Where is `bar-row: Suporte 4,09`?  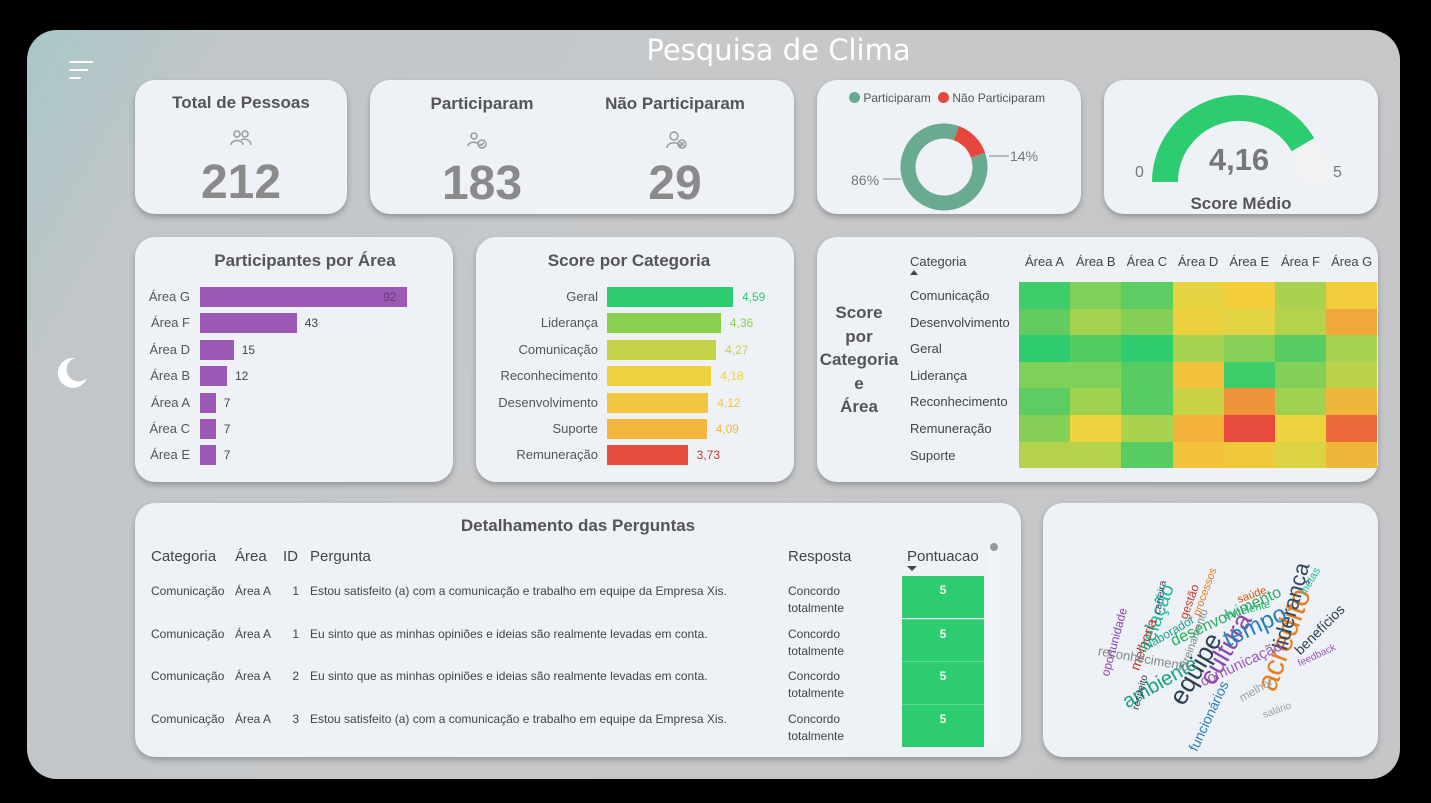
bar-row: Suporte 4,09 is located at coordinates (635, 429).